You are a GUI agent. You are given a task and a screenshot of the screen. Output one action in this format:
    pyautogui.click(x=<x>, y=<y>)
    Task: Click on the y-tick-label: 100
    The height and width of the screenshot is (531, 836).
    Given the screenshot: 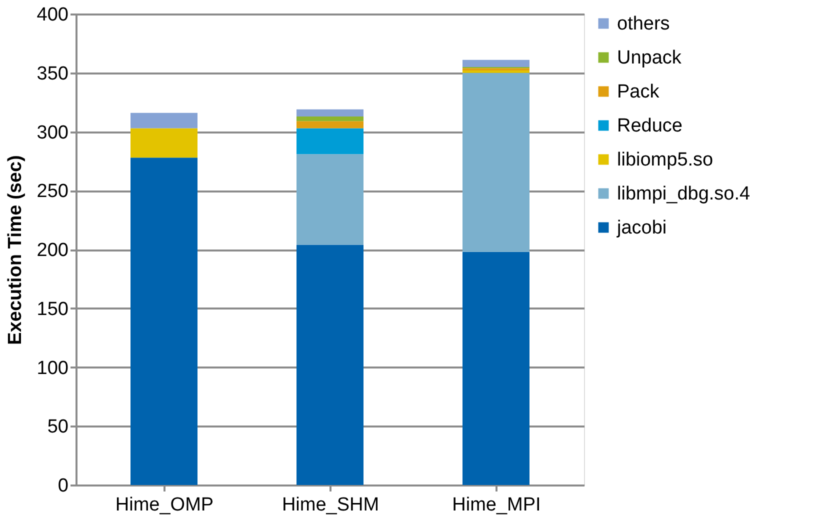 What is the action you would take?
    pyautogui.click(x=52, y=368)
    